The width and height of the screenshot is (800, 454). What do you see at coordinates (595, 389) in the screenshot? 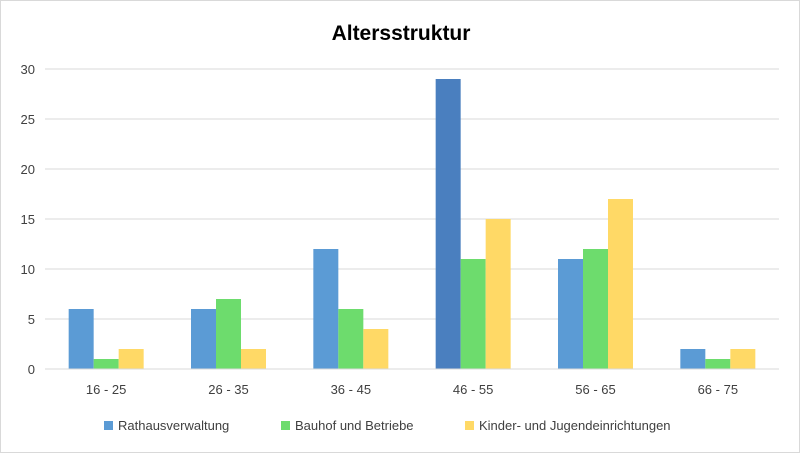
I see `x-tick-label: 56 - 65` at bounding box center [595, 389].